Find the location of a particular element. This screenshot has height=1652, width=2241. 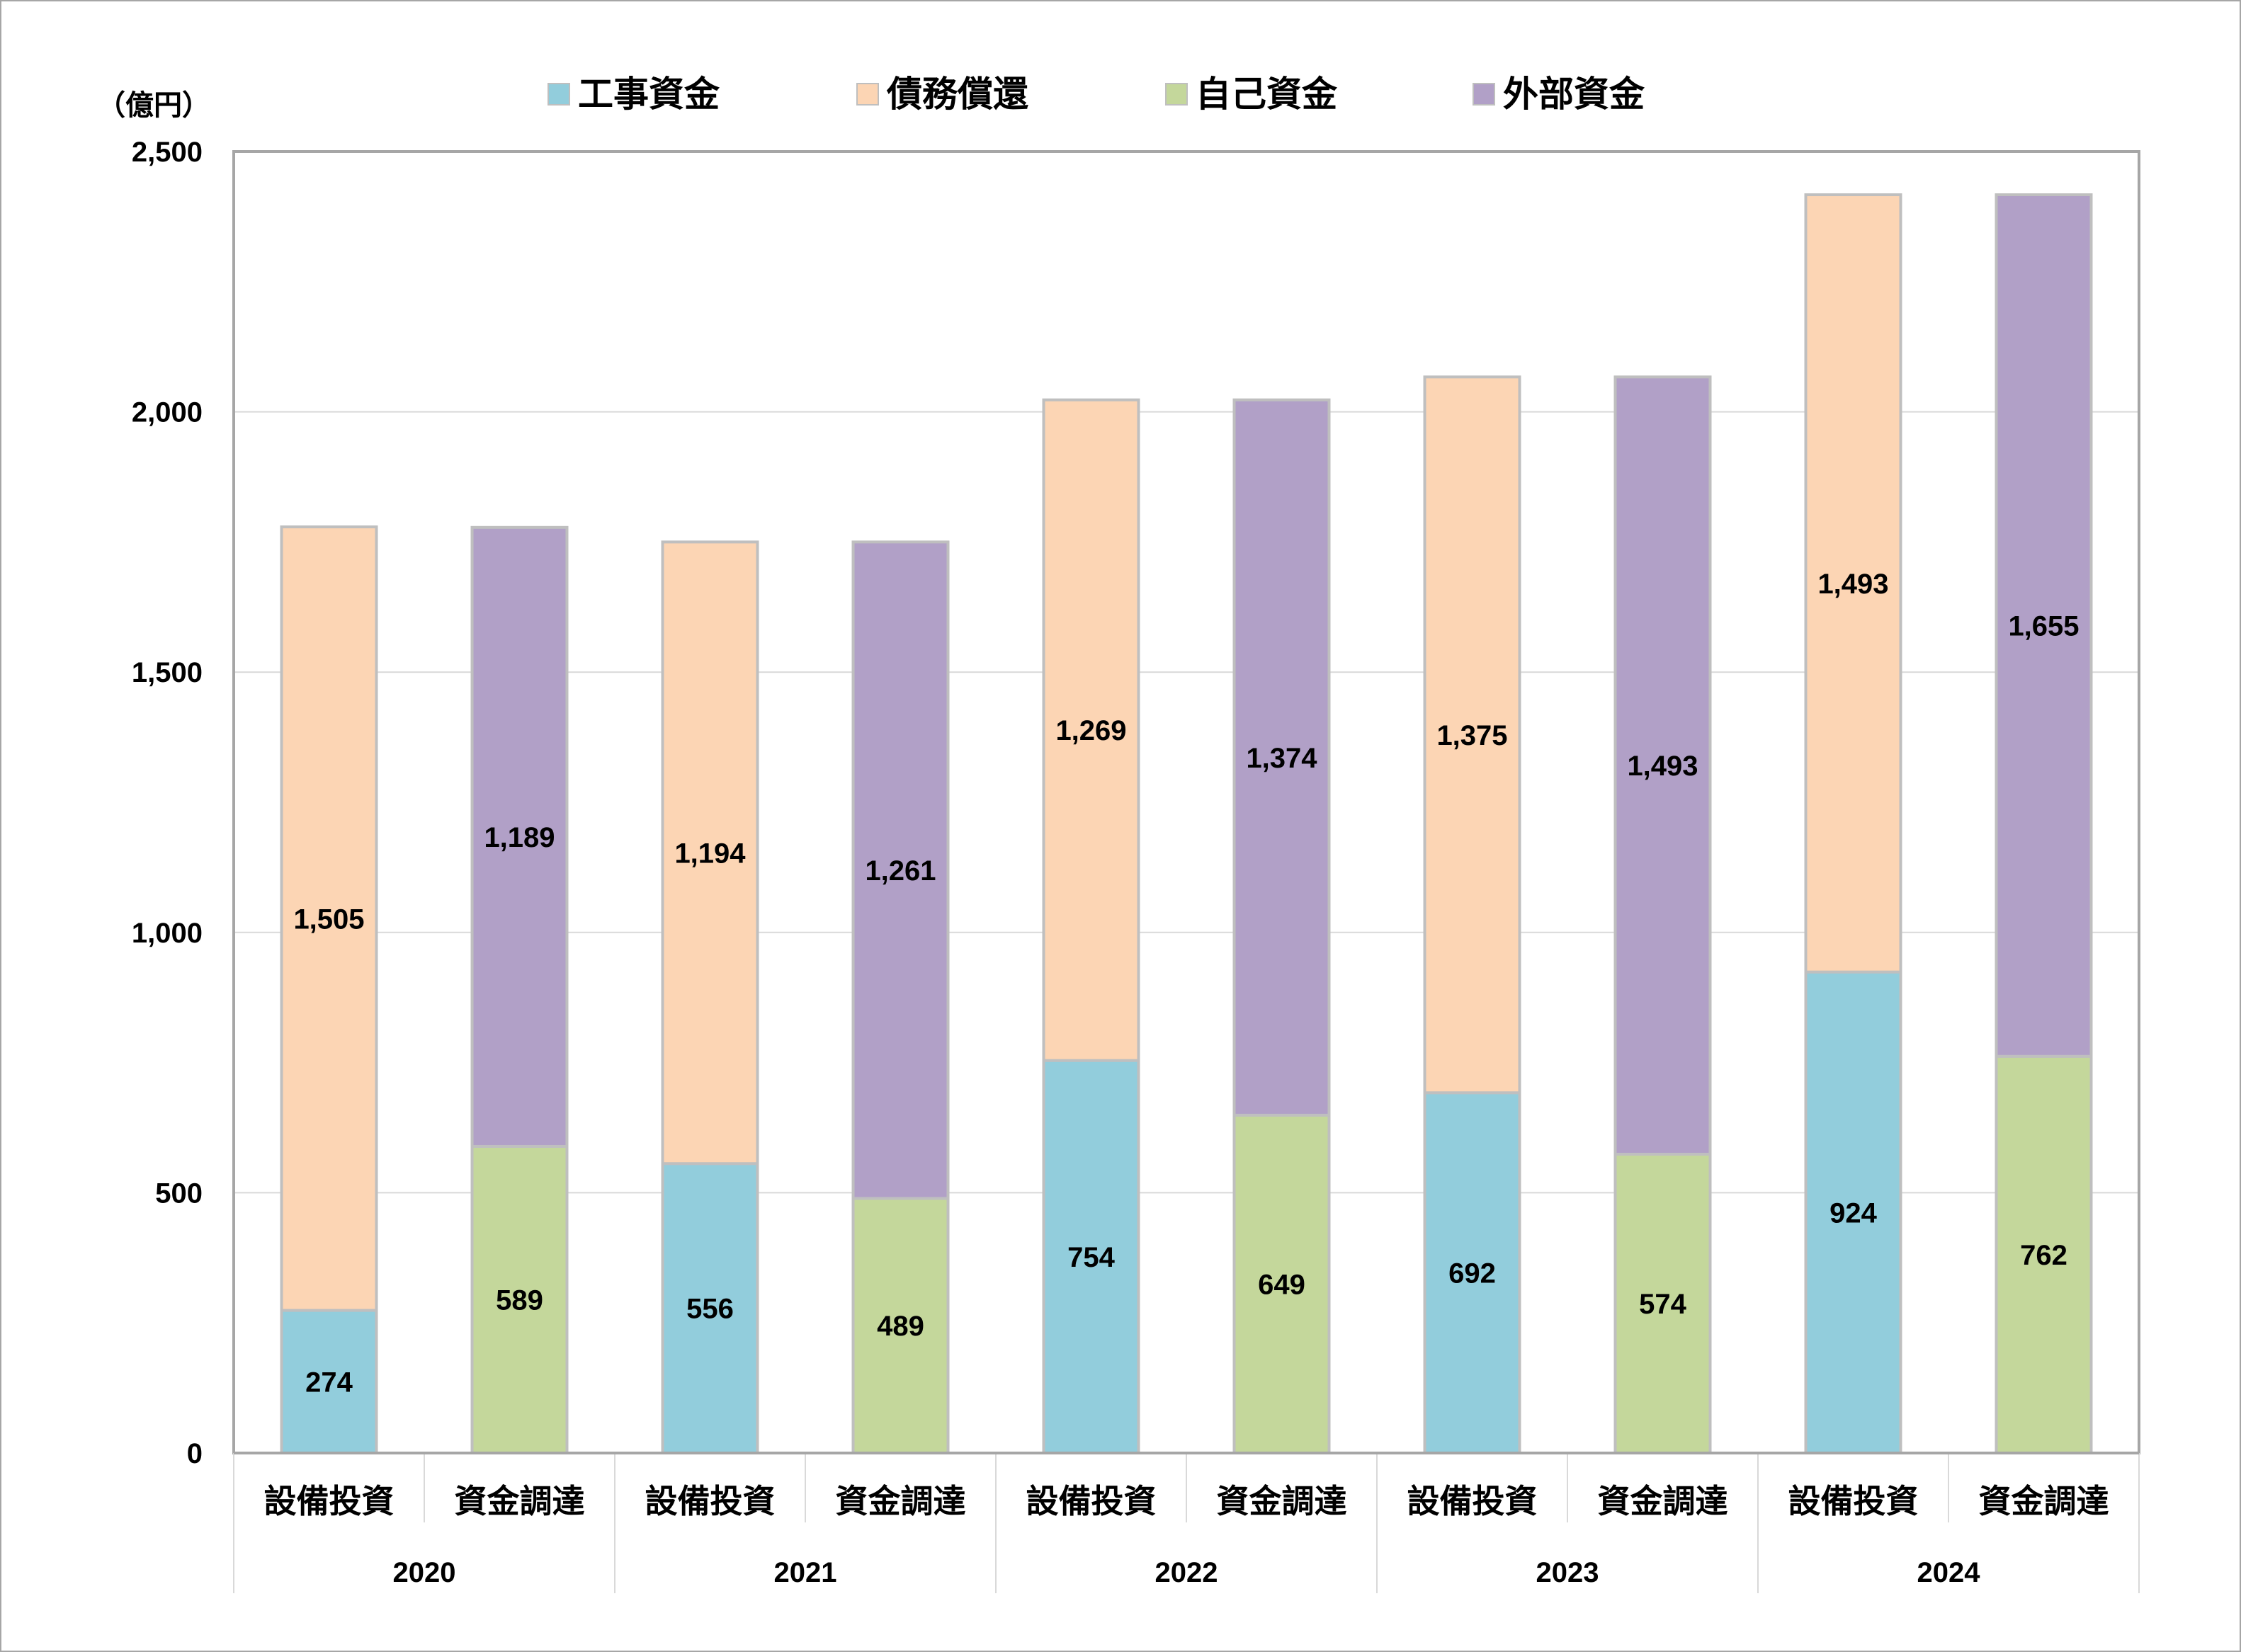

y-tick-label: 2,000 is located at coordinates (167, 412).